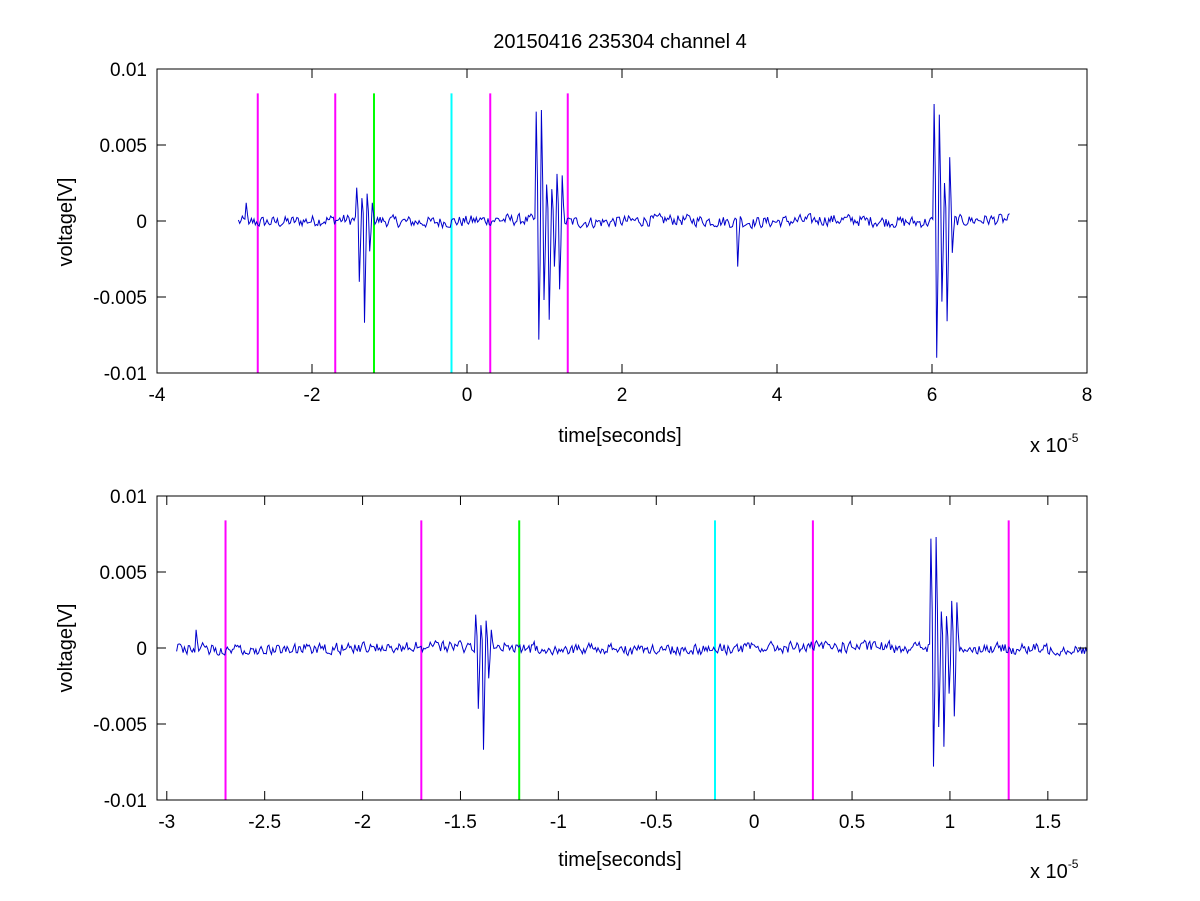  What do you see at coordinates (558, 822) in the screenshot?
I see `bottom-x-tick-label: -1` at bounding box center [558, 822].